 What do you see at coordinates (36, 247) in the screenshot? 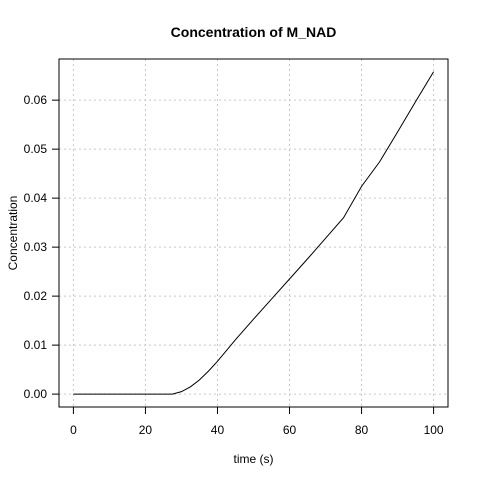
I see `y-tick-label: 0.03` at bounding box center [36, 247].